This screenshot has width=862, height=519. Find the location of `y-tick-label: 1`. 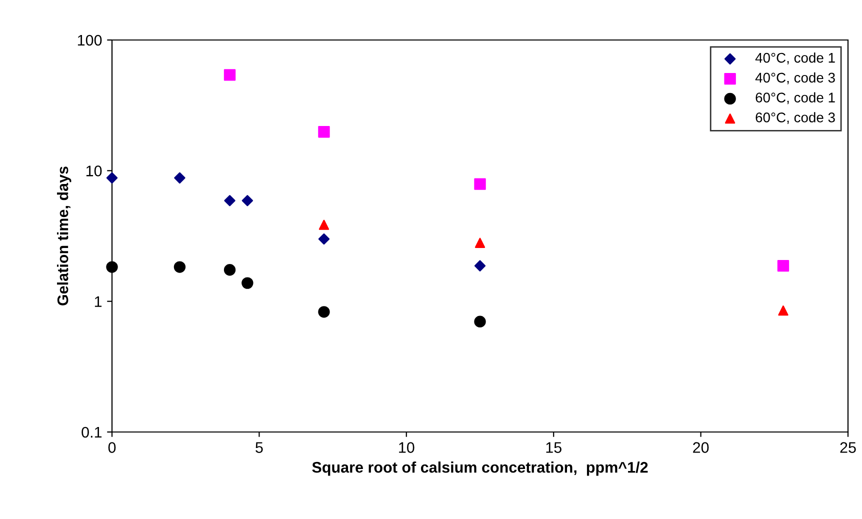

y-tick-label: 1 is located at coordinates (98, 301).